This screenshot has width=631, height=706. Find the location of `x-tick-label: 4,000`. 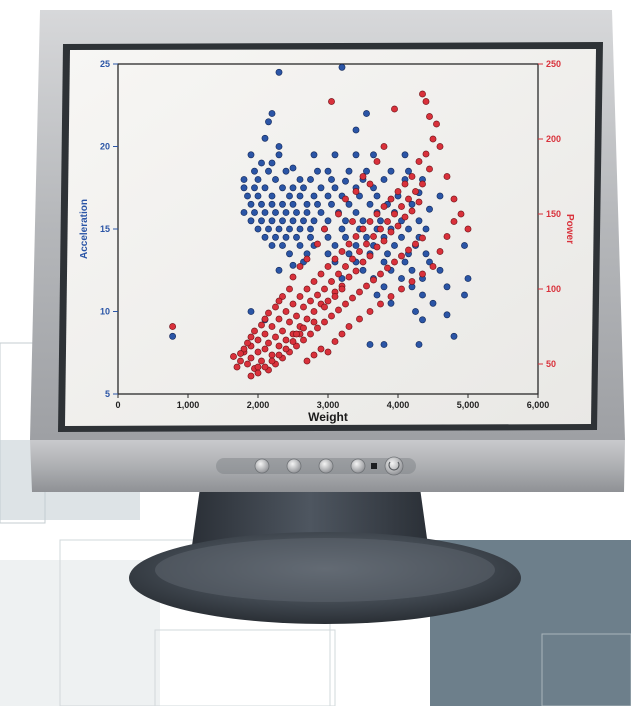

x-tick-label: 4,000 is located at coordinates (398, 405).